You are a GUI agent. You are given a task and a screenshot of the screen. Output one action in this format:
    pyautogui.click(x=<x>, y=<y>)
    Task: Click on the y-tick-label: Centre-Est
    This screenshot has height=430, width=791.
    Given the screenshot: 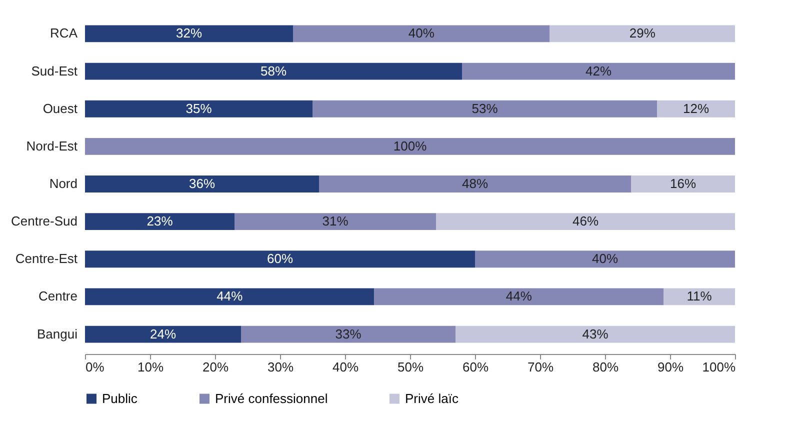 What is the action you would take?
    pyautogui.click(x=46, y=258)
    